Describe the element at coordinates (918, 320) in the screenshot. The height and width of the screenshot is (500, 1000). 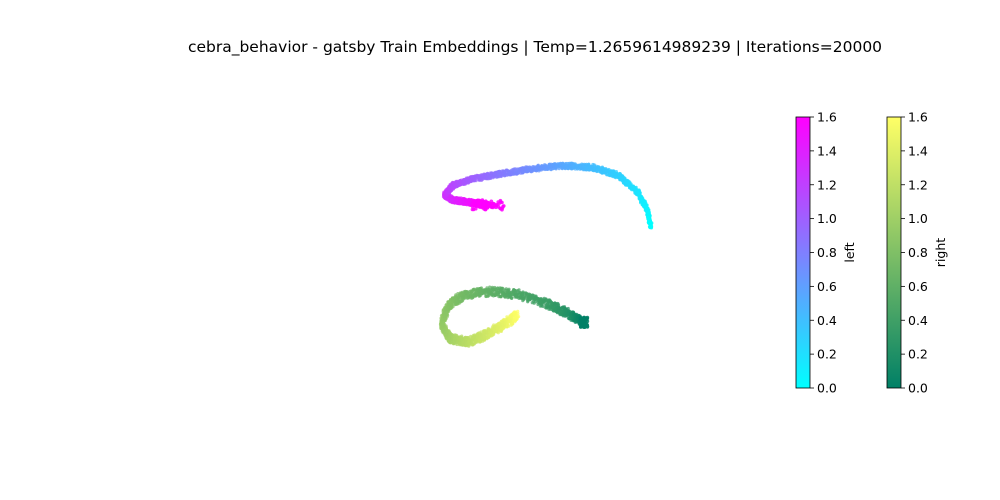
I see `colorbar-right-tick-label: 0.4` at that location.